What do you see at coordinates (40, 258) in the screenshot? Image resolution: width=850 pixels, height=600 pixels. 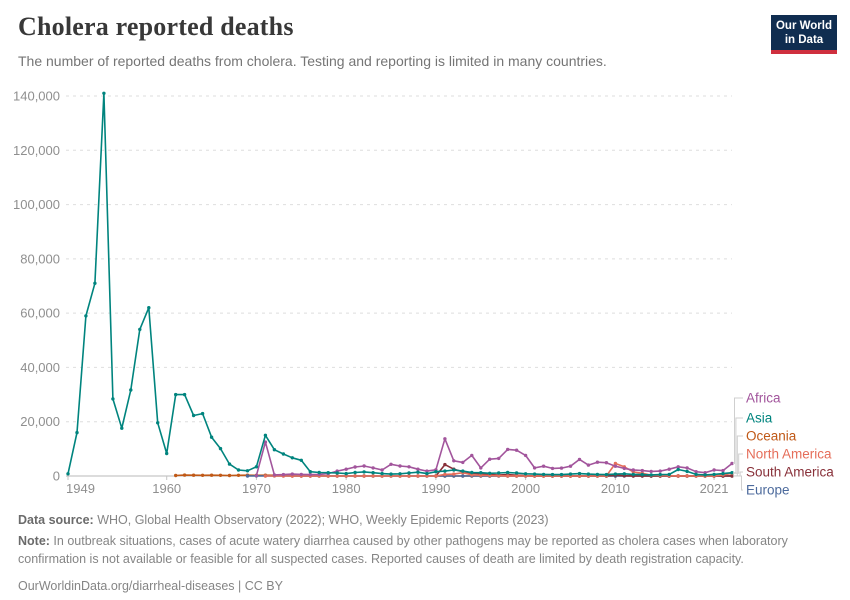 I see `y-tick-label: 80,000` at bounding box center [40, 258].